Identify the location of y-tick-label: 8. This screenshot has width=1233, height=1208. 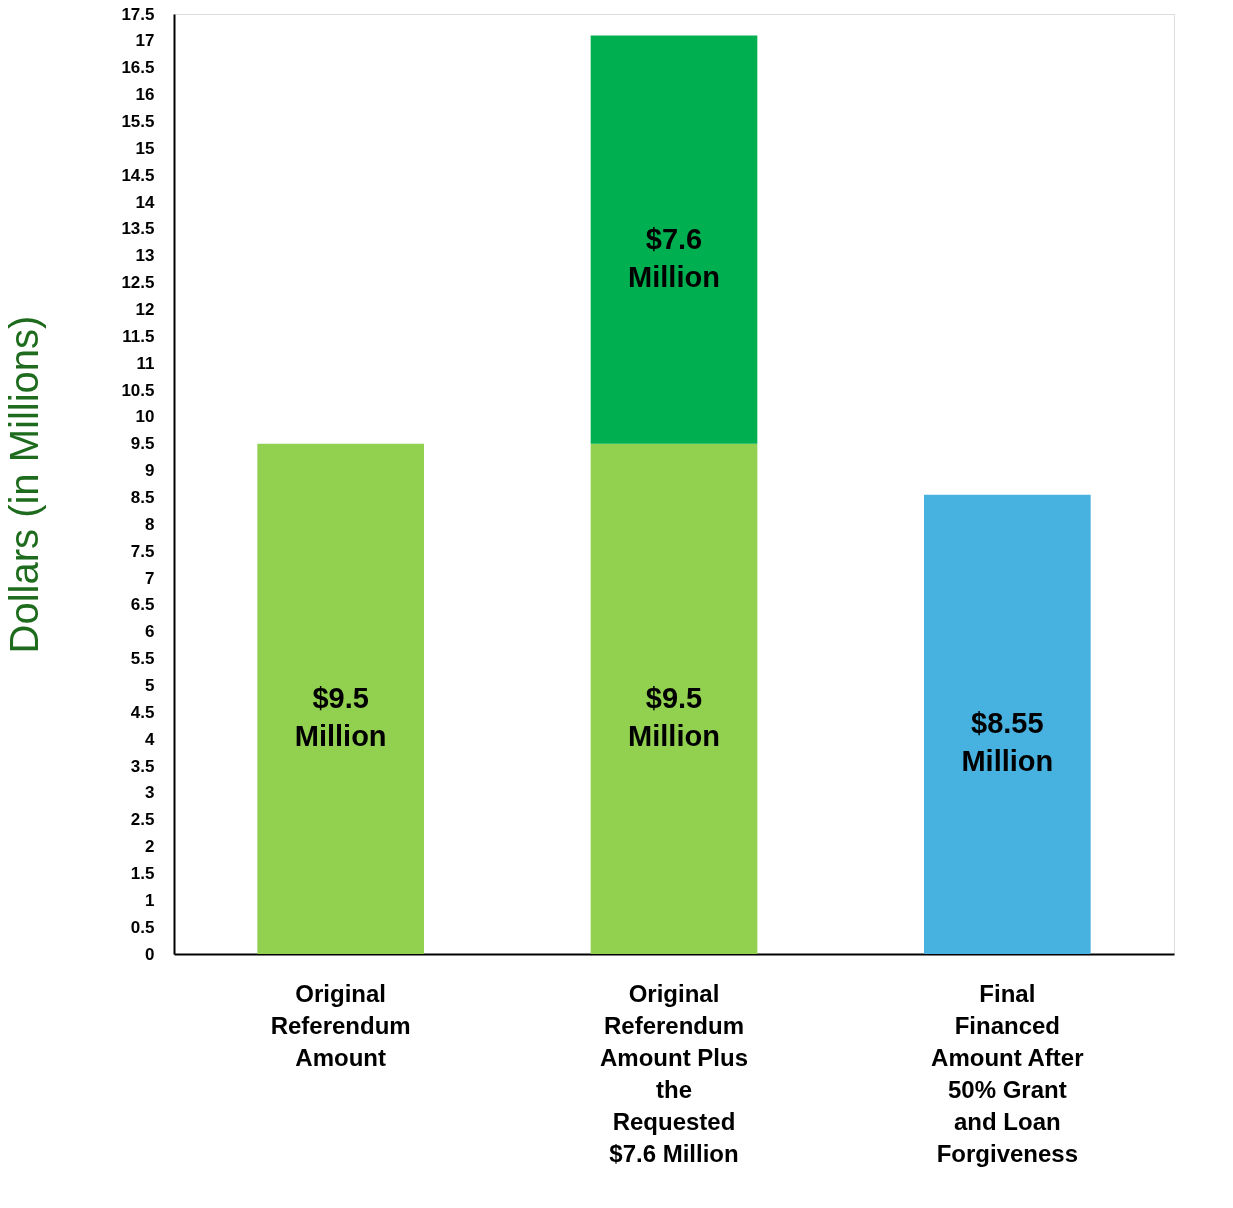
(150, 524).